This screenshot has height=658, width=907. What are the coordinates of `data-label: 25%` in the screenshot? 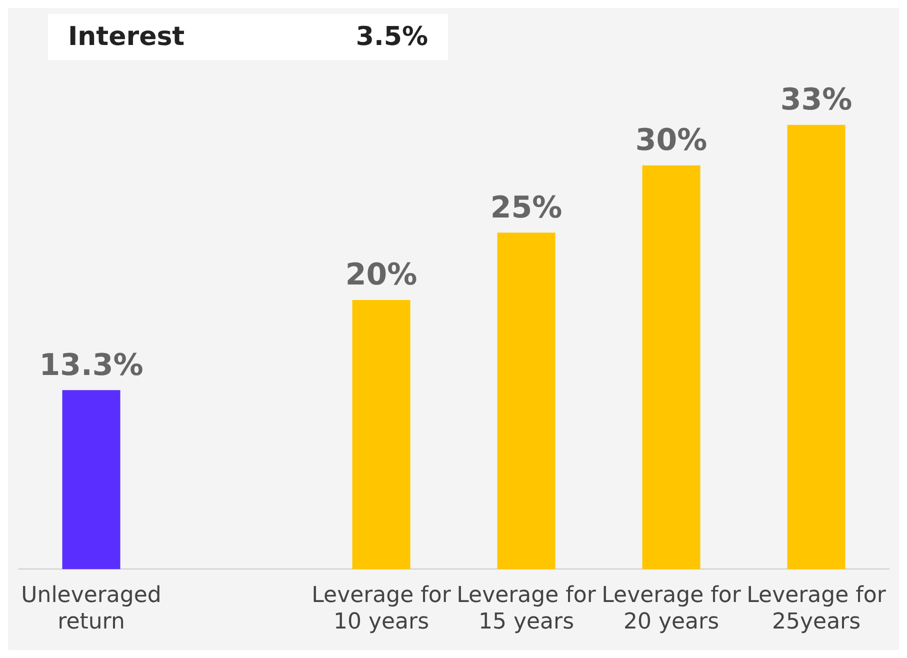 It's located at (526, 208).